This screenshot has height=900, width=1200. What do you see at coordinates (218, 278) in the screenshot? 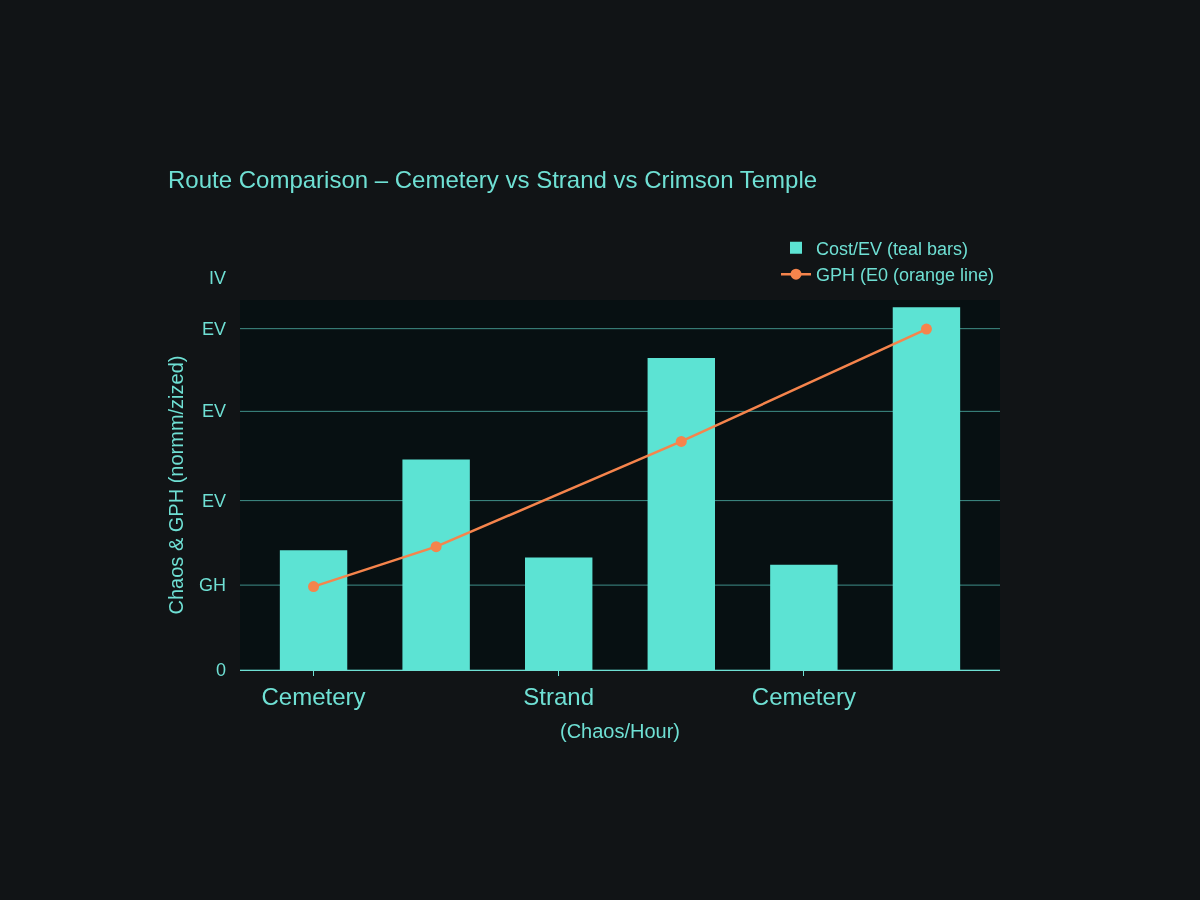
I see `text: IV` at bounding box center [218, 278].